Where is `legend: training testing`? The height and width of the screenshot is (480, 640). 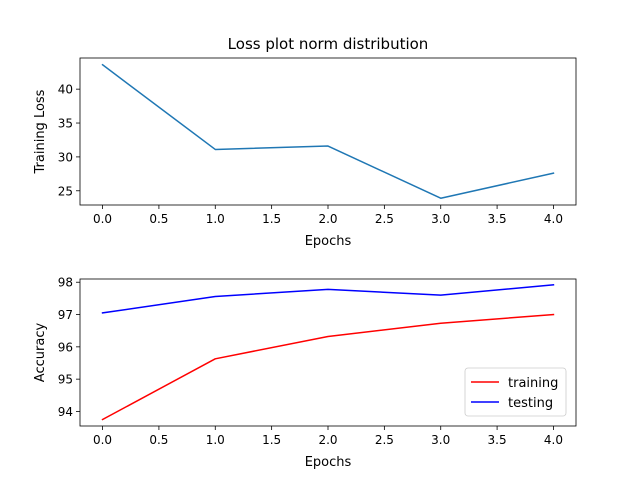 legend: training testing is located at coordinates (515, 392).